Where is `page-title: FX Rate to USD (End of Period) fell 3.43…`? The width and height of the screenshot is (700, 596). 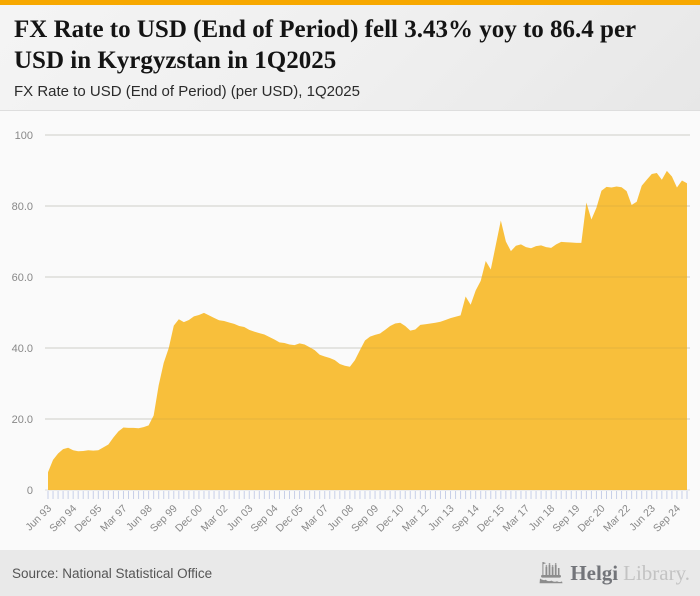
page-title: FX Rate to USD (End of Period) fell 3.43… is located at coordinates (325, 45).